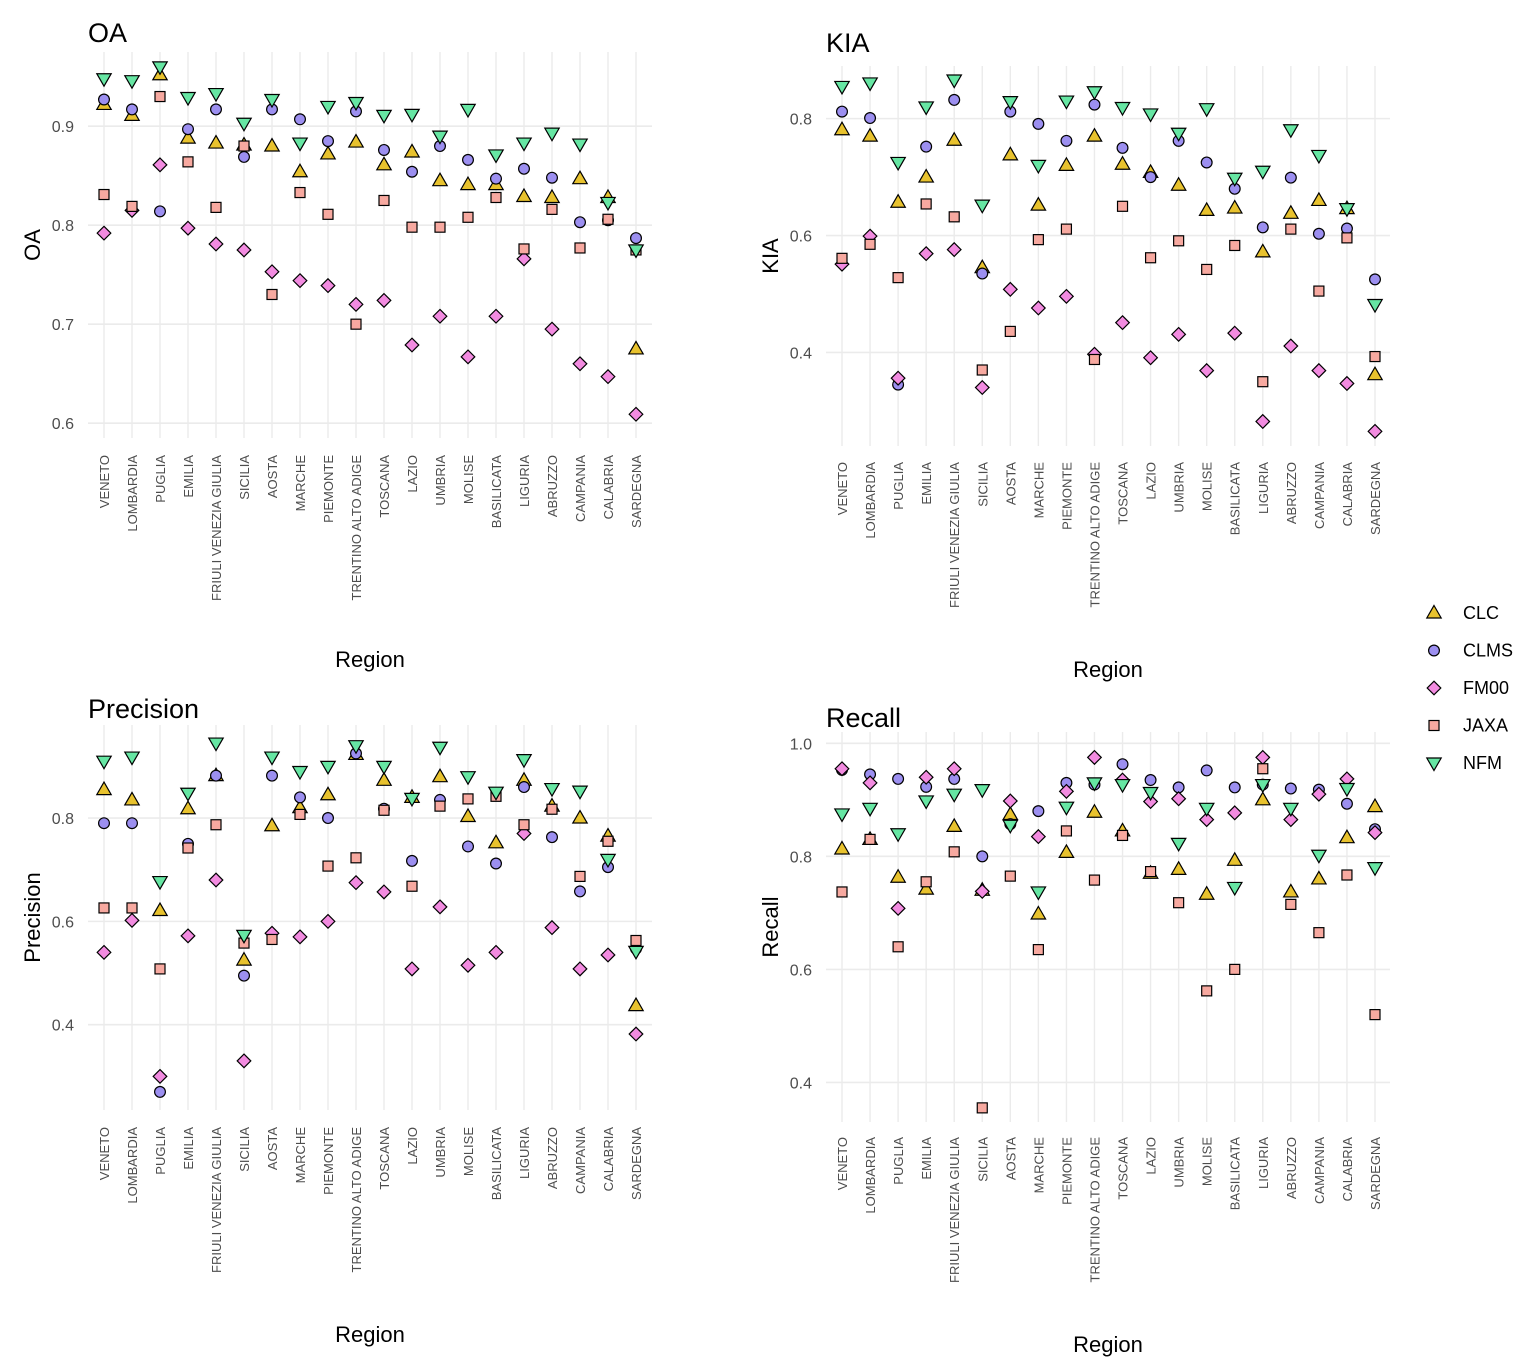  I want to click on x-tick-label: TOSCANA, so click(1123, 1168).